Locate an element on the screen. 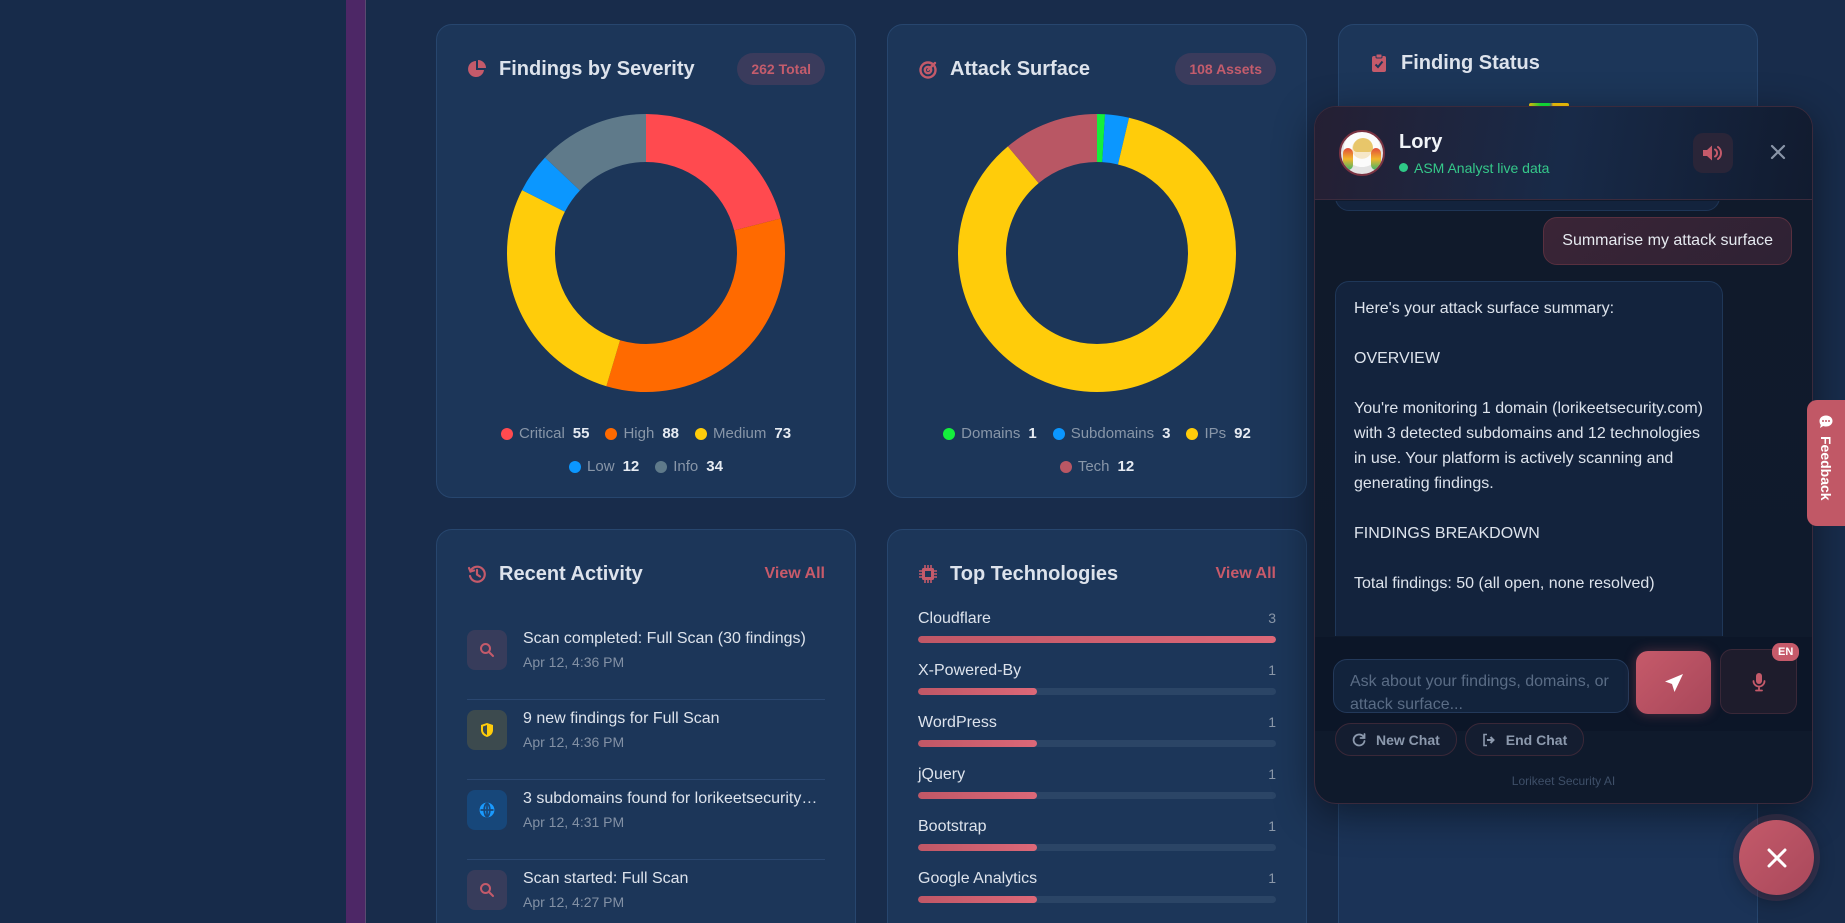 The height and width of the screenshot is (923, 1845). technology-item: WordPress 1 is located at coordinates (1097, 740).